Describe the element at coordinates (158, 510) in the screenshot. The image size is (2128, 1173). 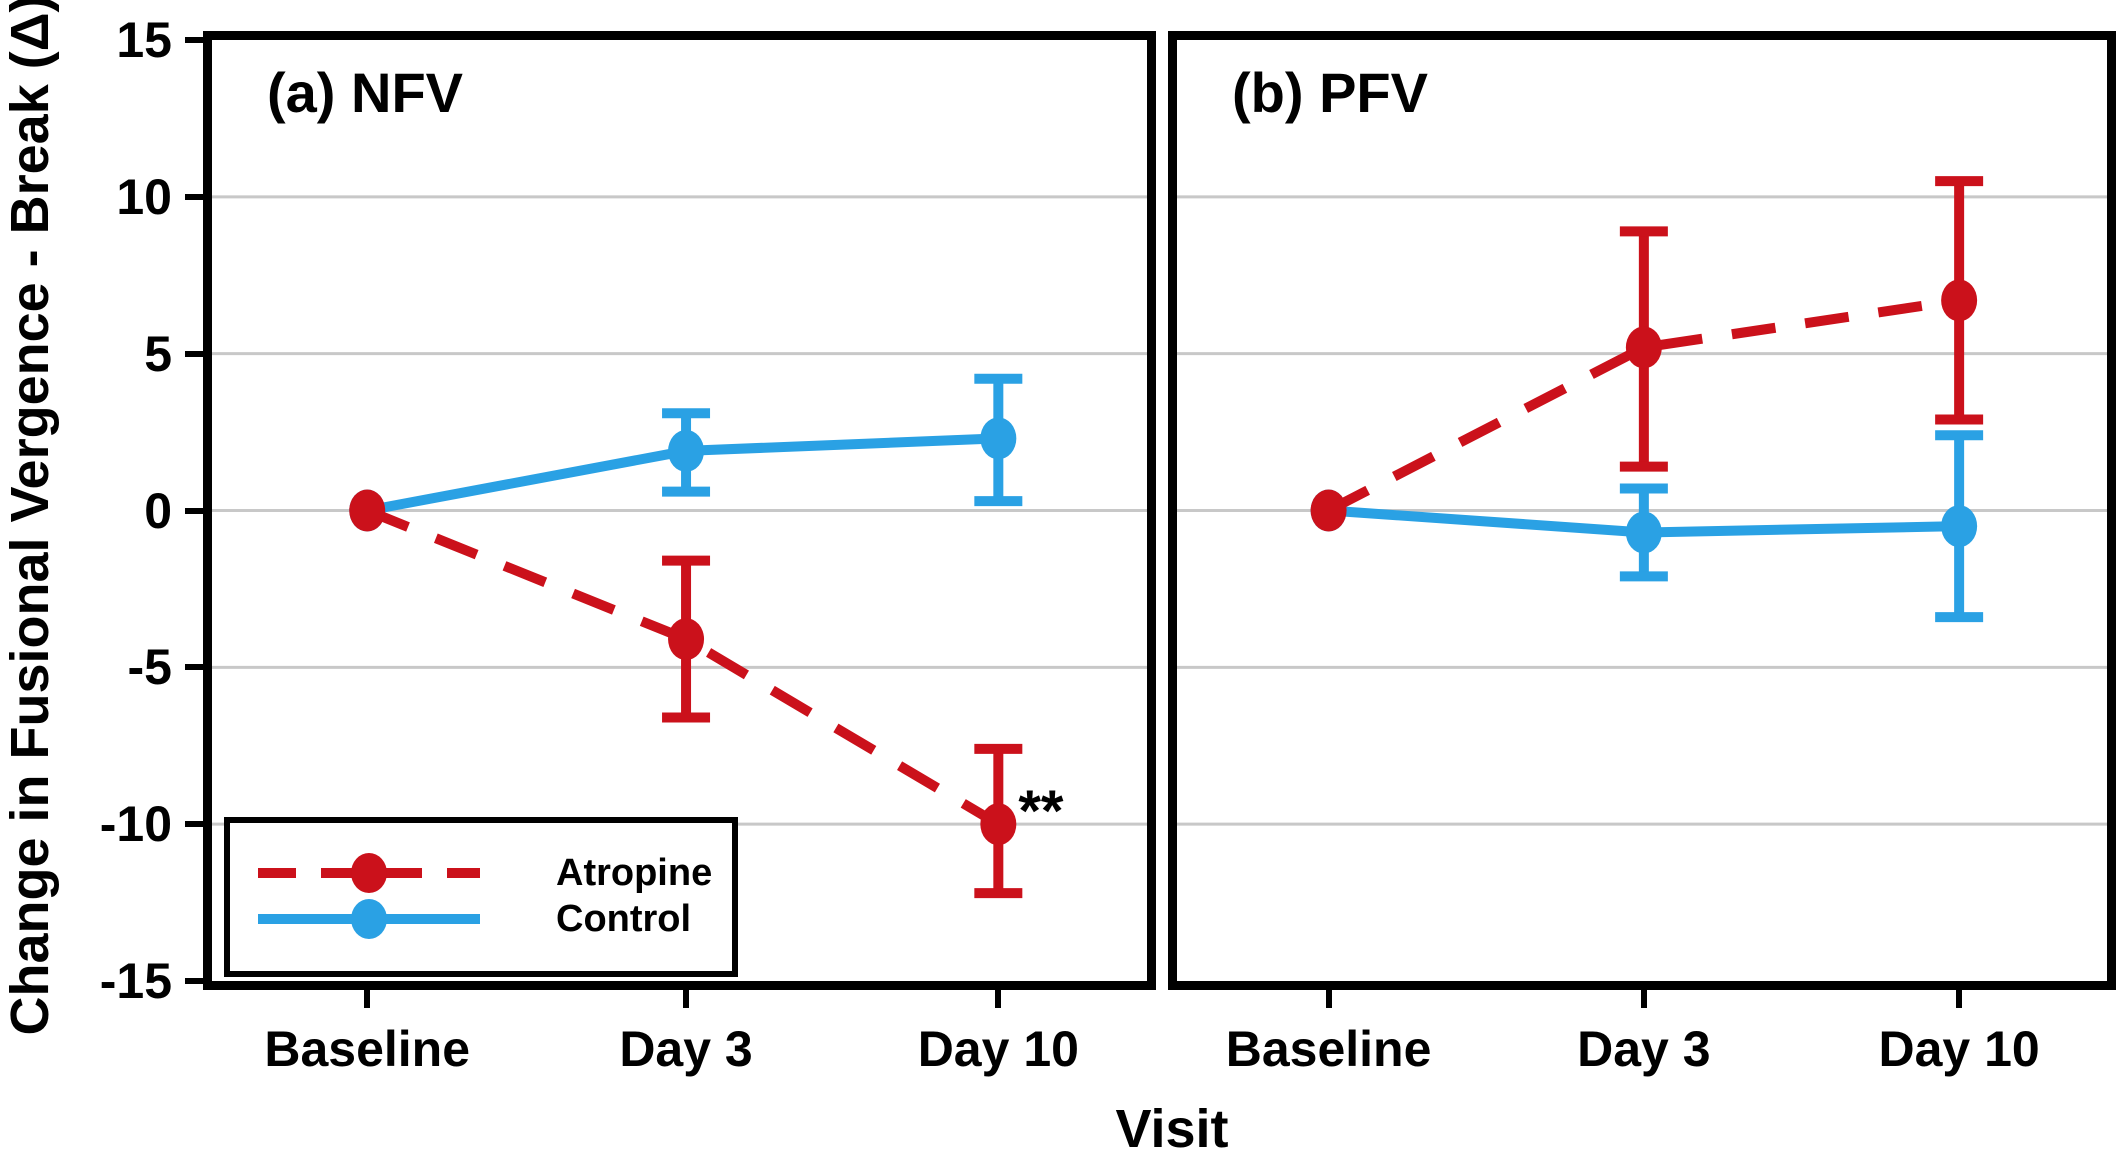
I see `y-tick-label: 0` at that location.